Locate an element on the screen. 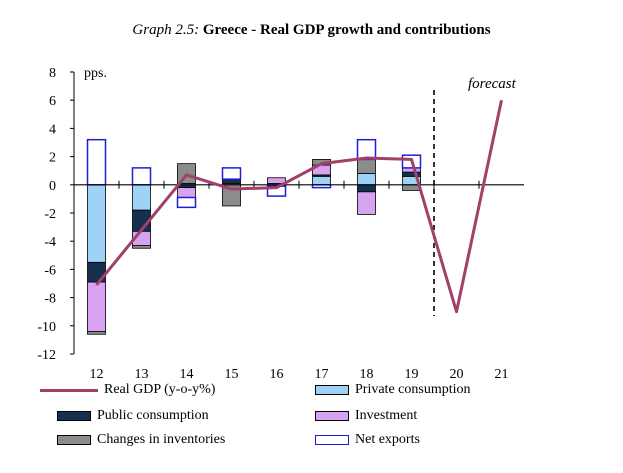  x-tick-label: 15 is located at coordinates (232, 374).